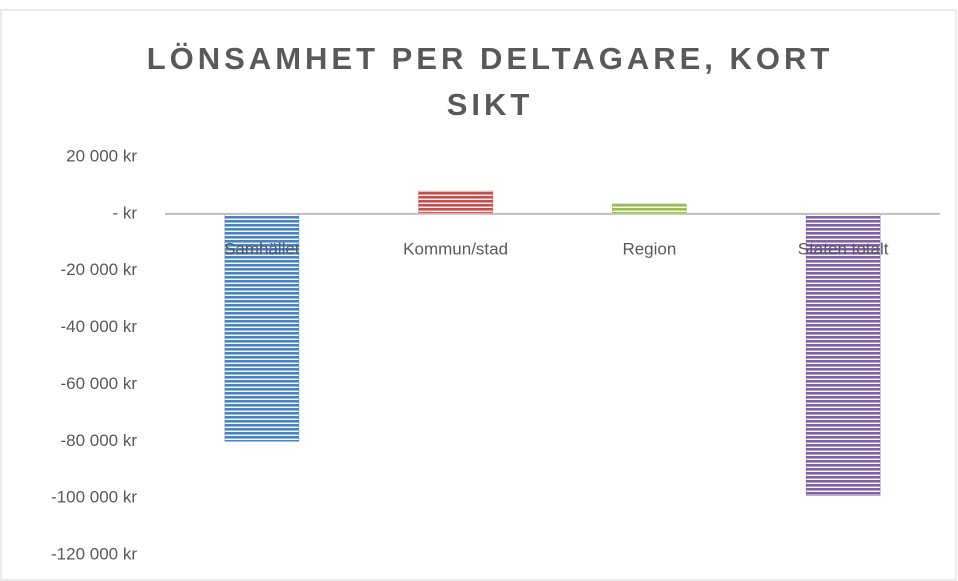  I want to click on x-tick-label: Samhället, so click(262, 248).